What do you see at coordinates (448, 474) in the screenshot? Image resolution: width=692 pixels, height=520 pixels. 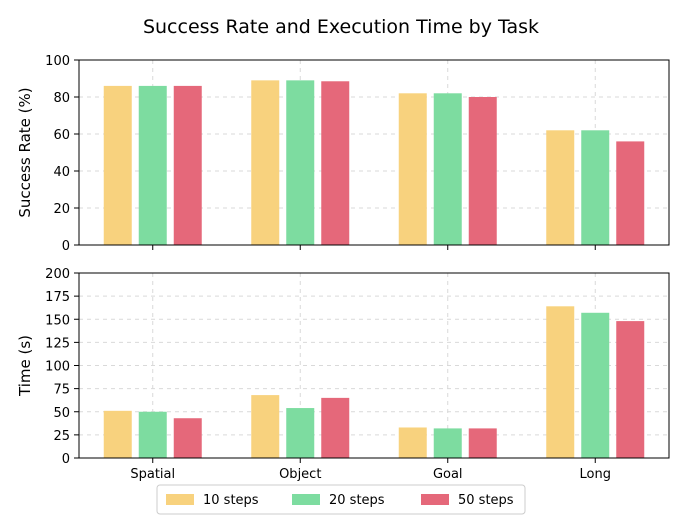 I see `x-tick-label: Goal` at bounding box center [448, 474].